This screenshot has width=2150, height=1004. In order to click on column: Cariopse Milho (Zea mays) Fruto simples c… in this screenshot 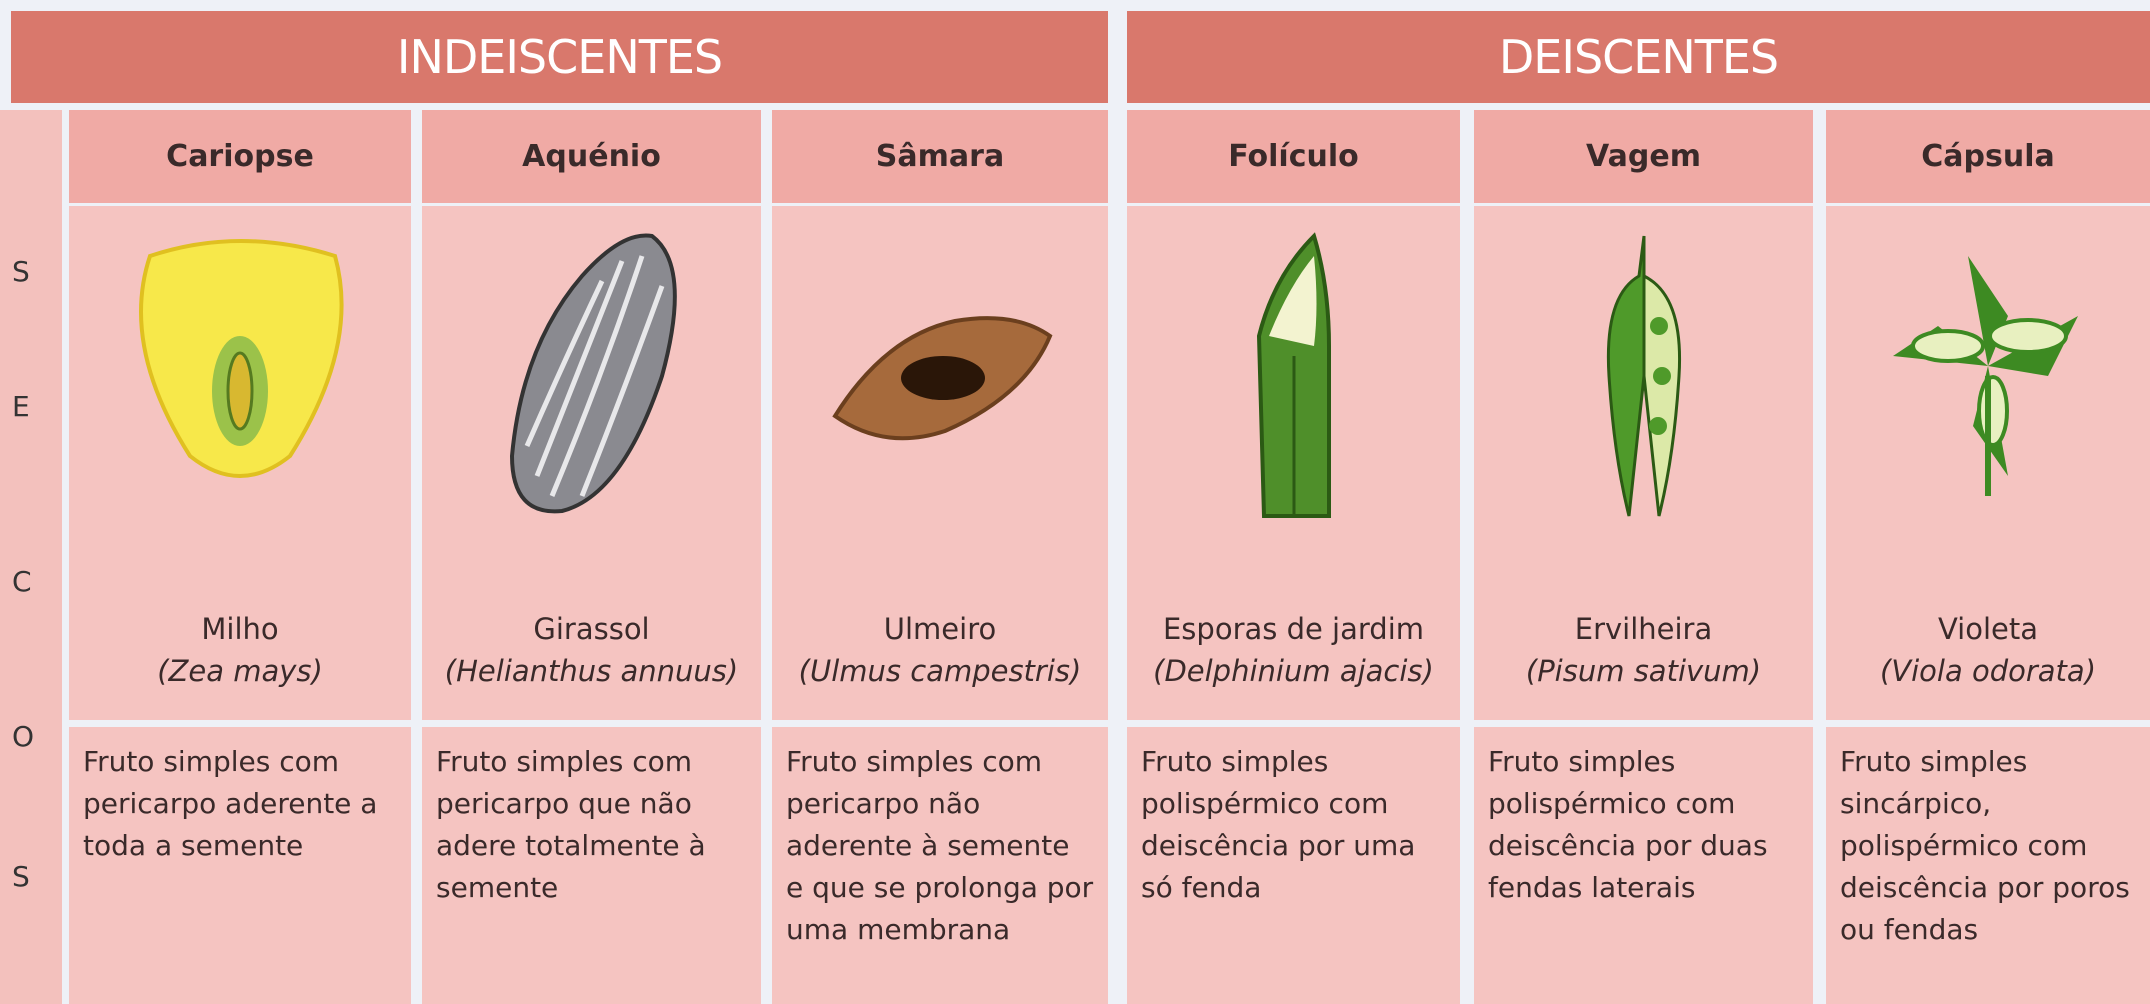, I will do `click(240, 557)`.